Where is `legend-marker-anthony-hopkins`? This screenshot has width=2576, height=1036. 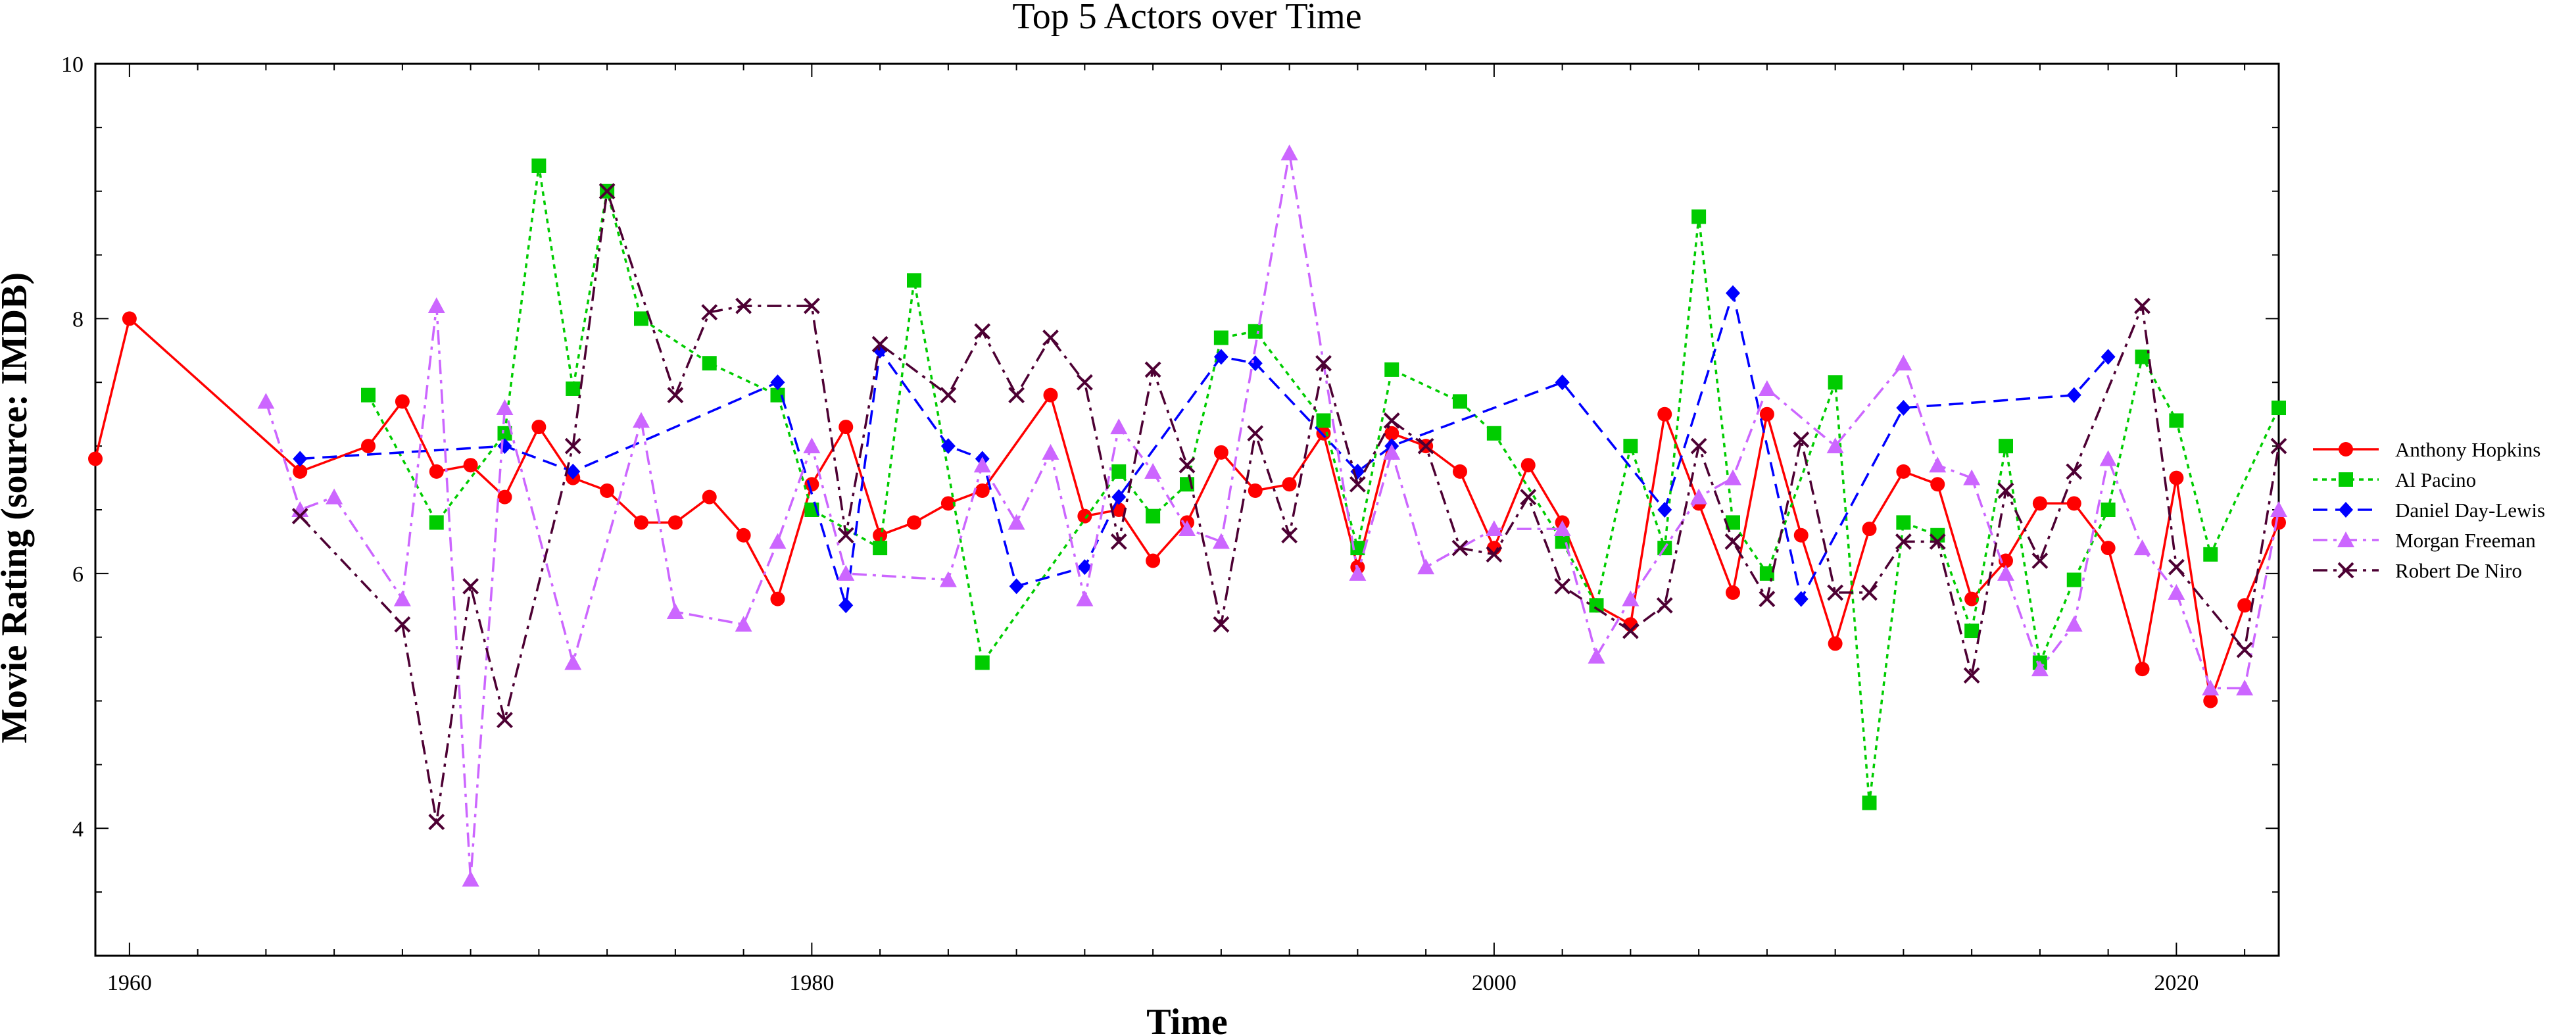 legend-marker-anthony-hopkins is located at coordinates (2346, 449).